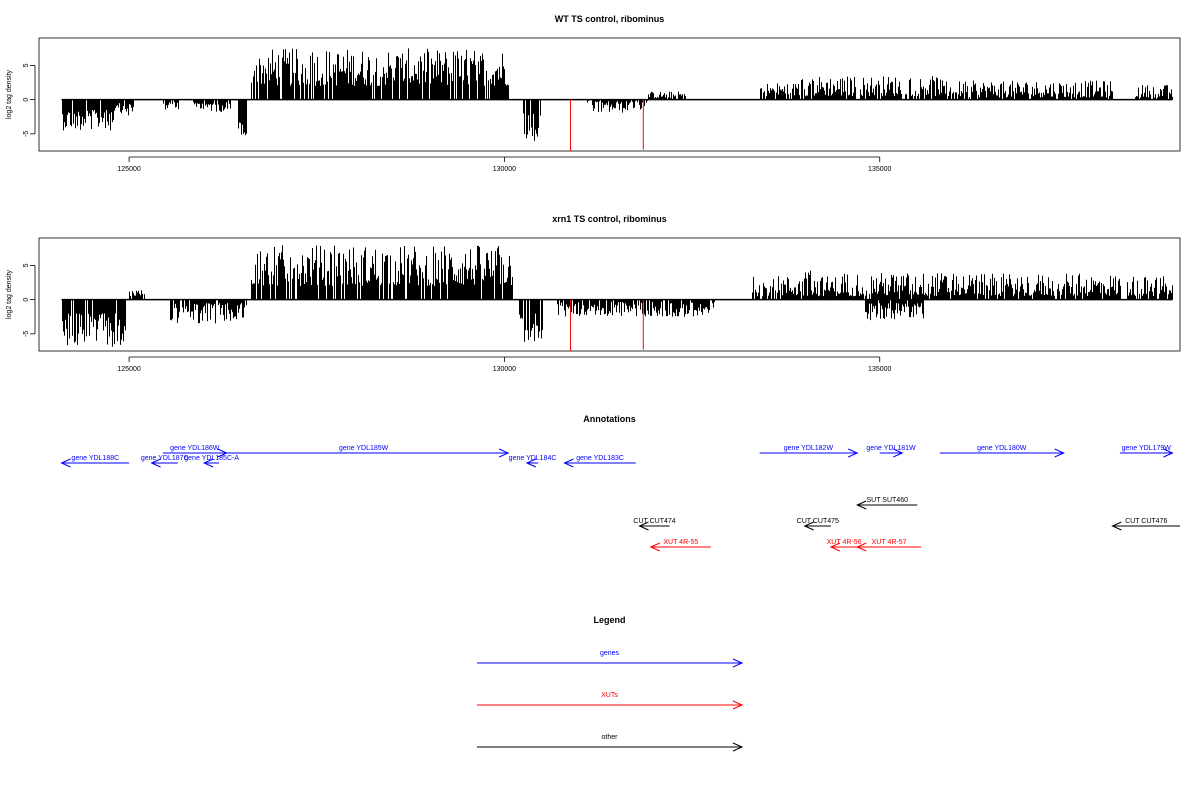 The height and width of the screenshot is (805, 1200). I want to click on feature-label: CUT CUT475, so click(818, 521).